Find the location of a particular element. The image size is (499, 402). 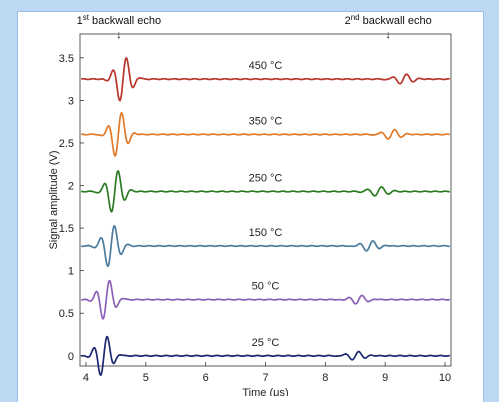

y-tick-label: 0 is located at coordinates (71, 357).